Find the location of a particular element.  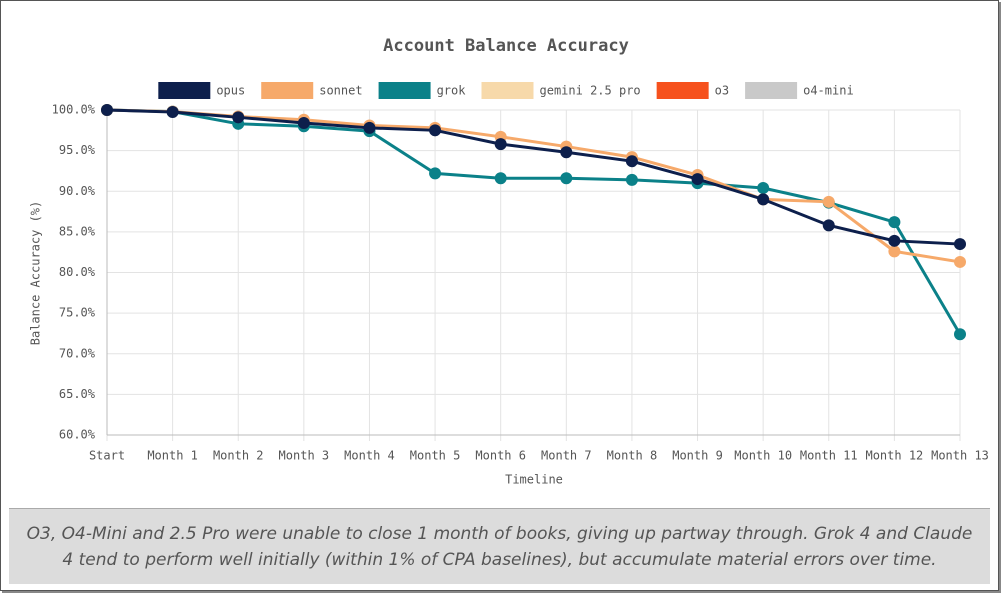

x-tick-label: Month 7 is located at coordinates (566, 456).